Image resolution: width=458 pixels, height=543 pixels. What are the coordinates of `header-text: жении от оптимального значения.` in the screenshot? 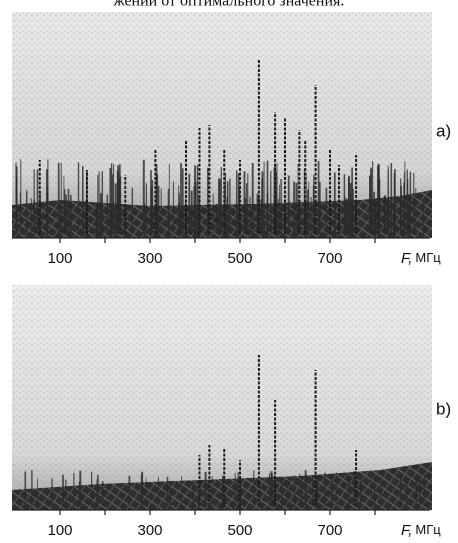 It's located at (229, 5).